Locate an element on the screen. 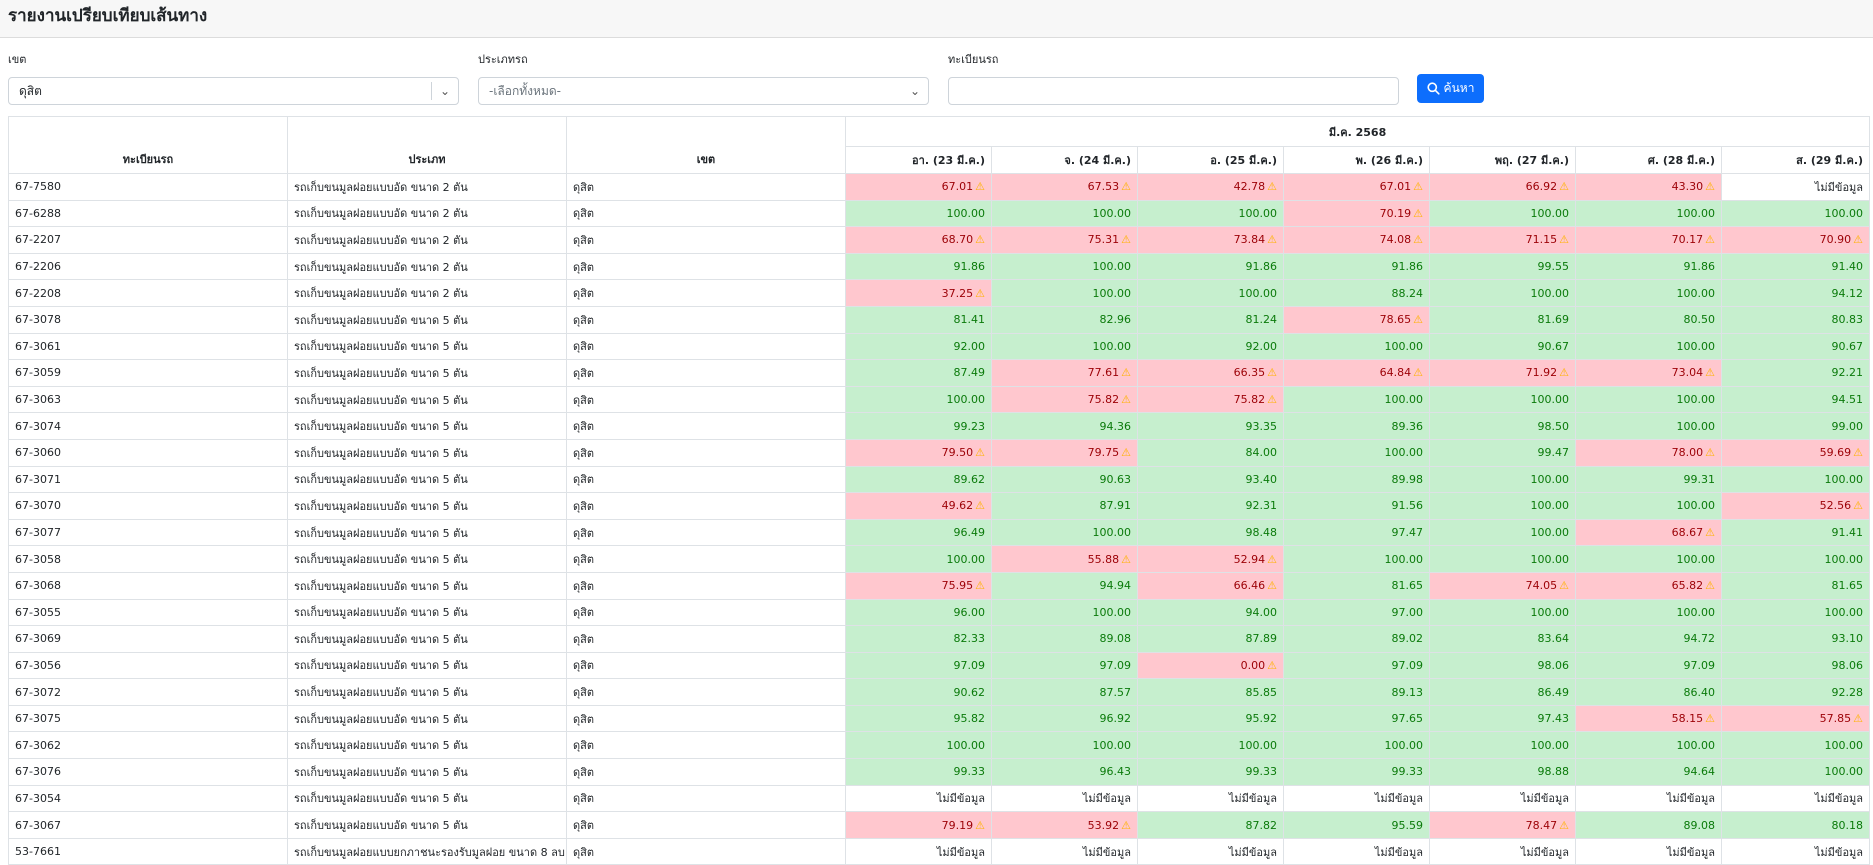 The image size is (1873, 865). plate-cell: 67-3061 is located at coordinates (148, 346).